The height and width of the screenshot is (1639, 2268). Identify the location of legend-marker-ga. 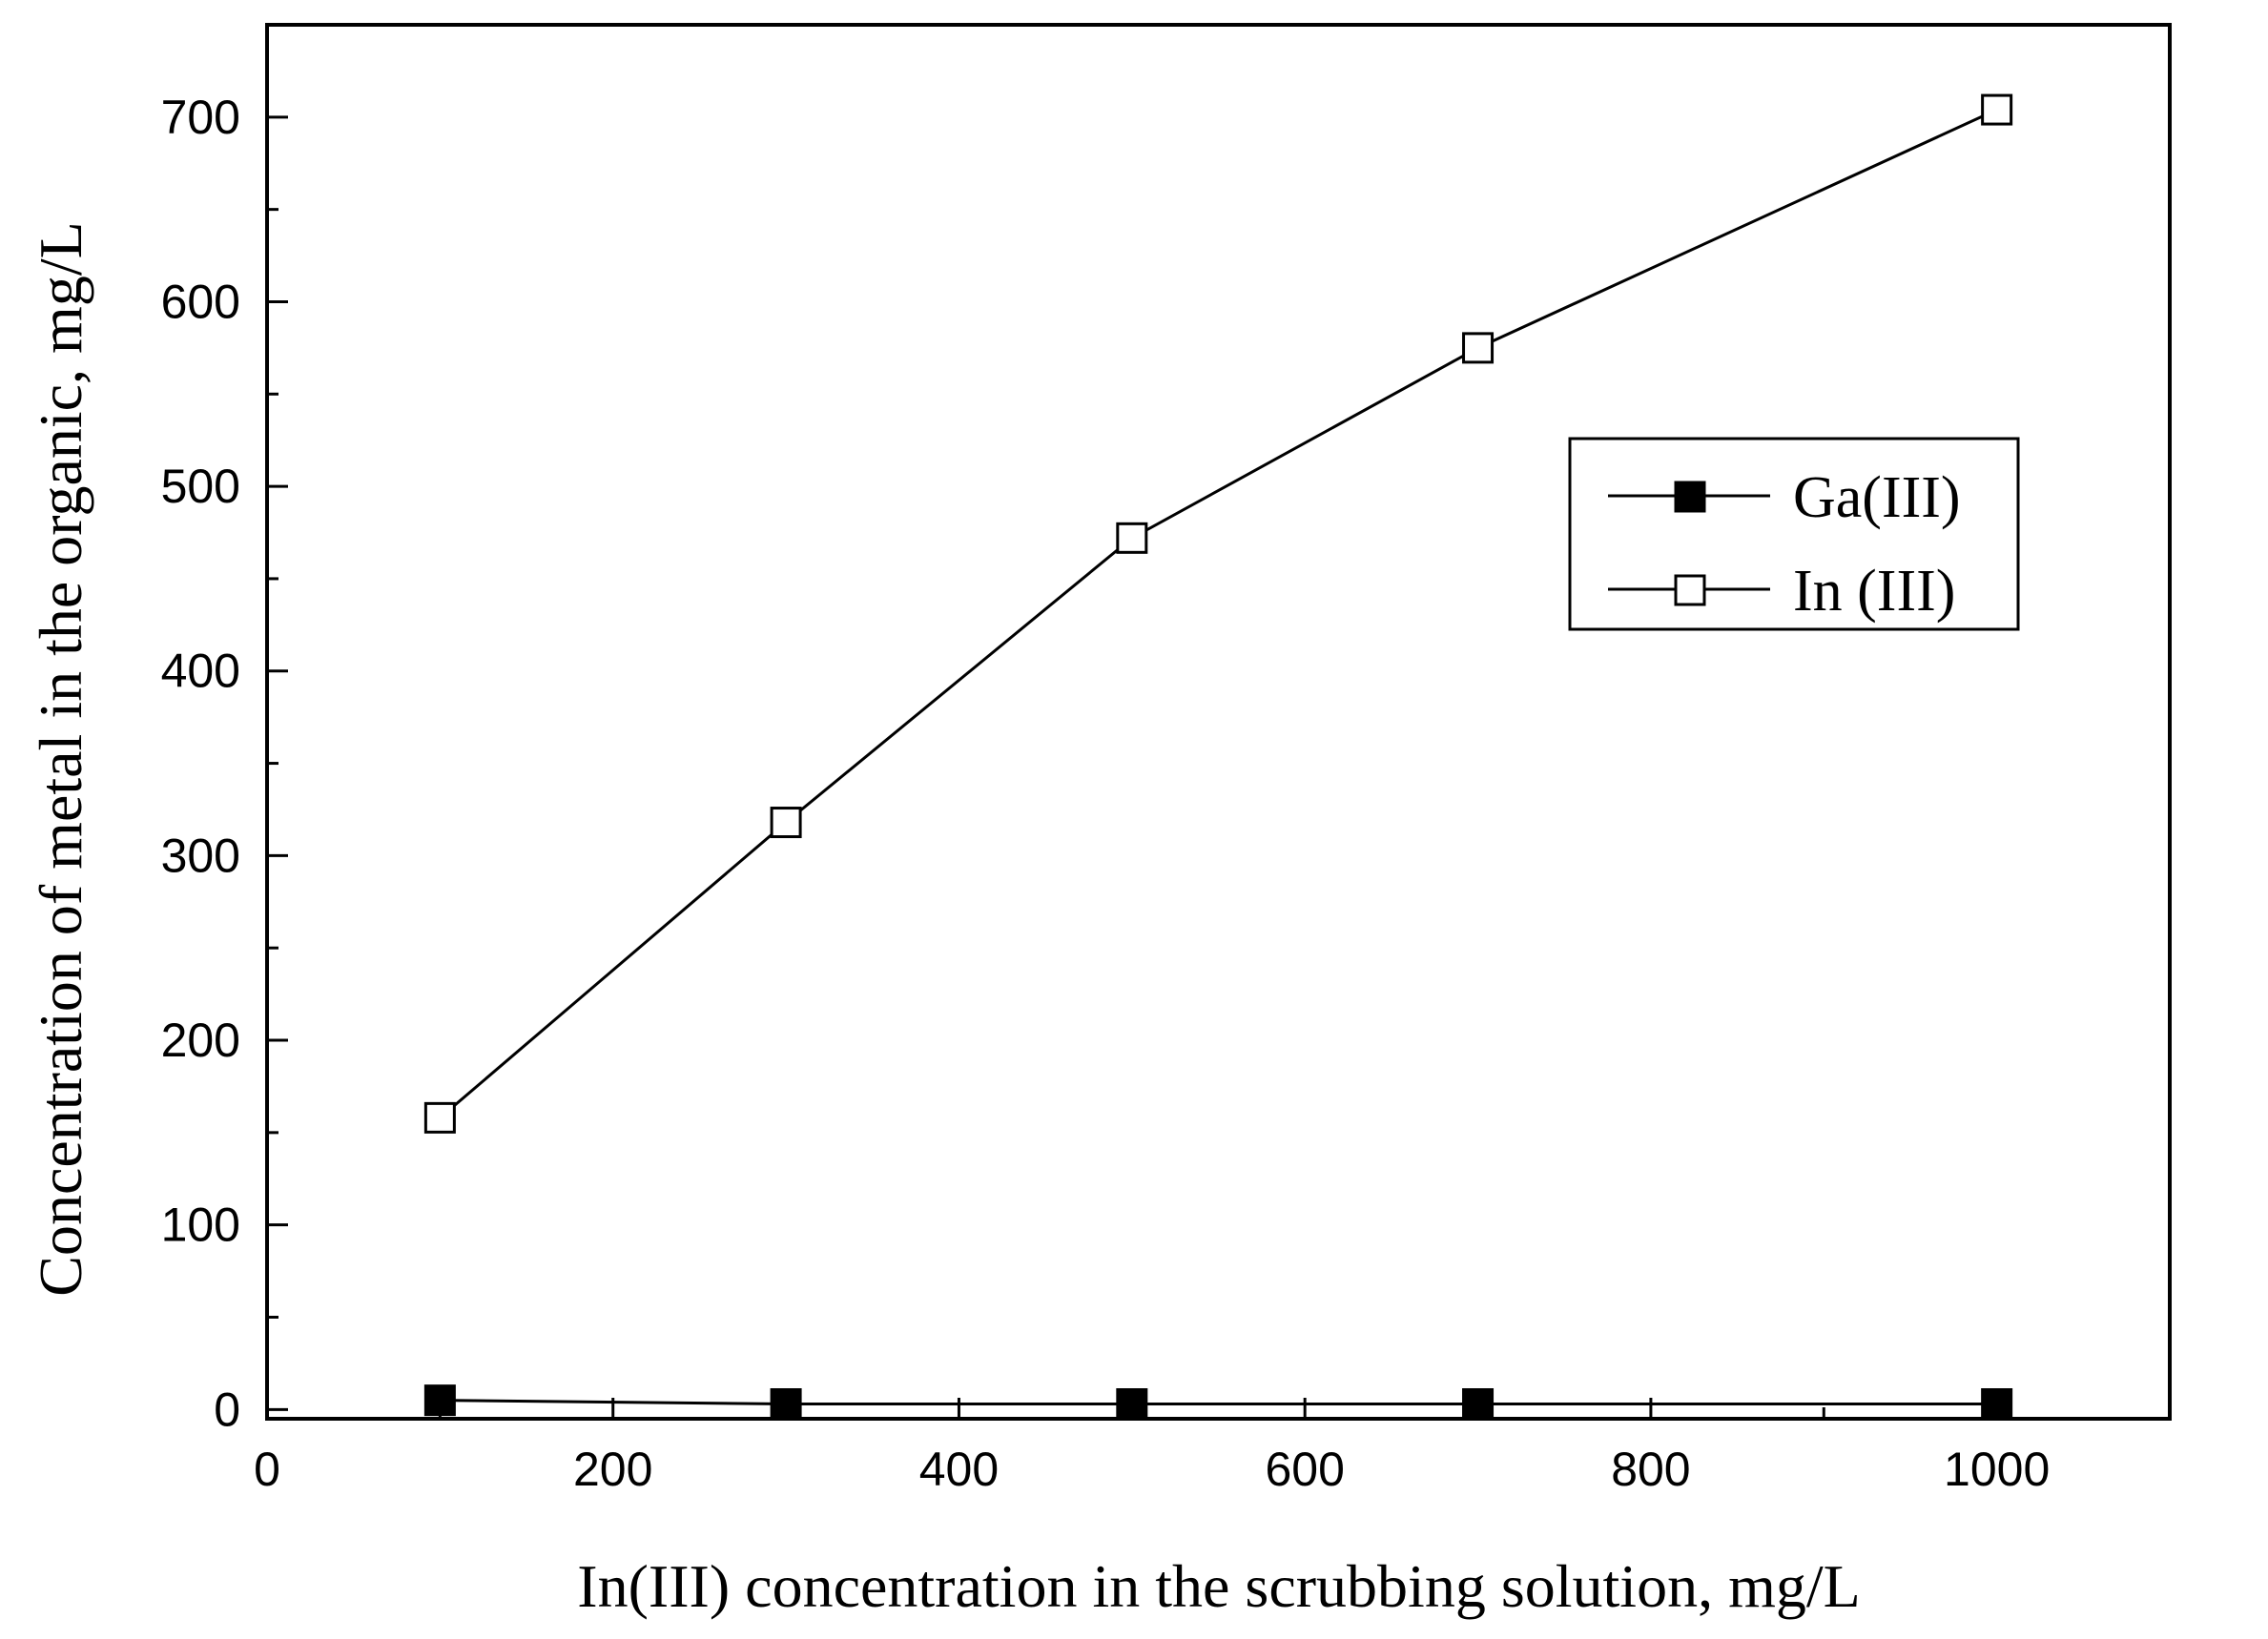
(1690, 497).